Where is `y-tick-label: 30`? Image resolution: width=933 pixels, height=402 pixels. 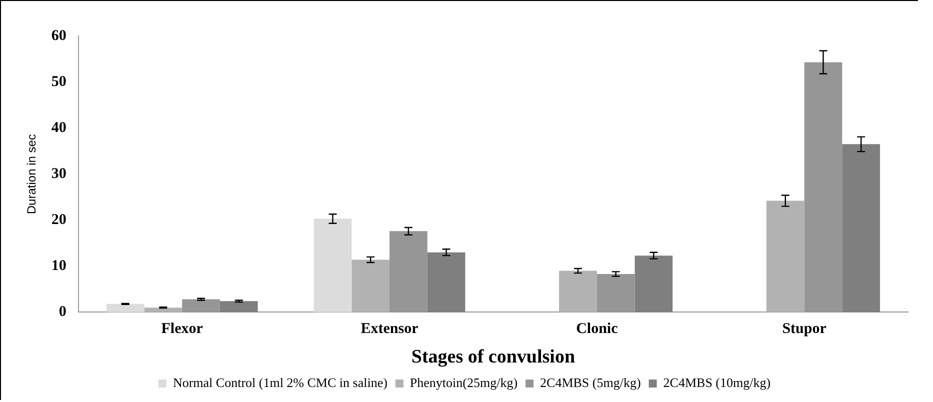 y-tick-label: 30 is located at coordinates (58, 174).